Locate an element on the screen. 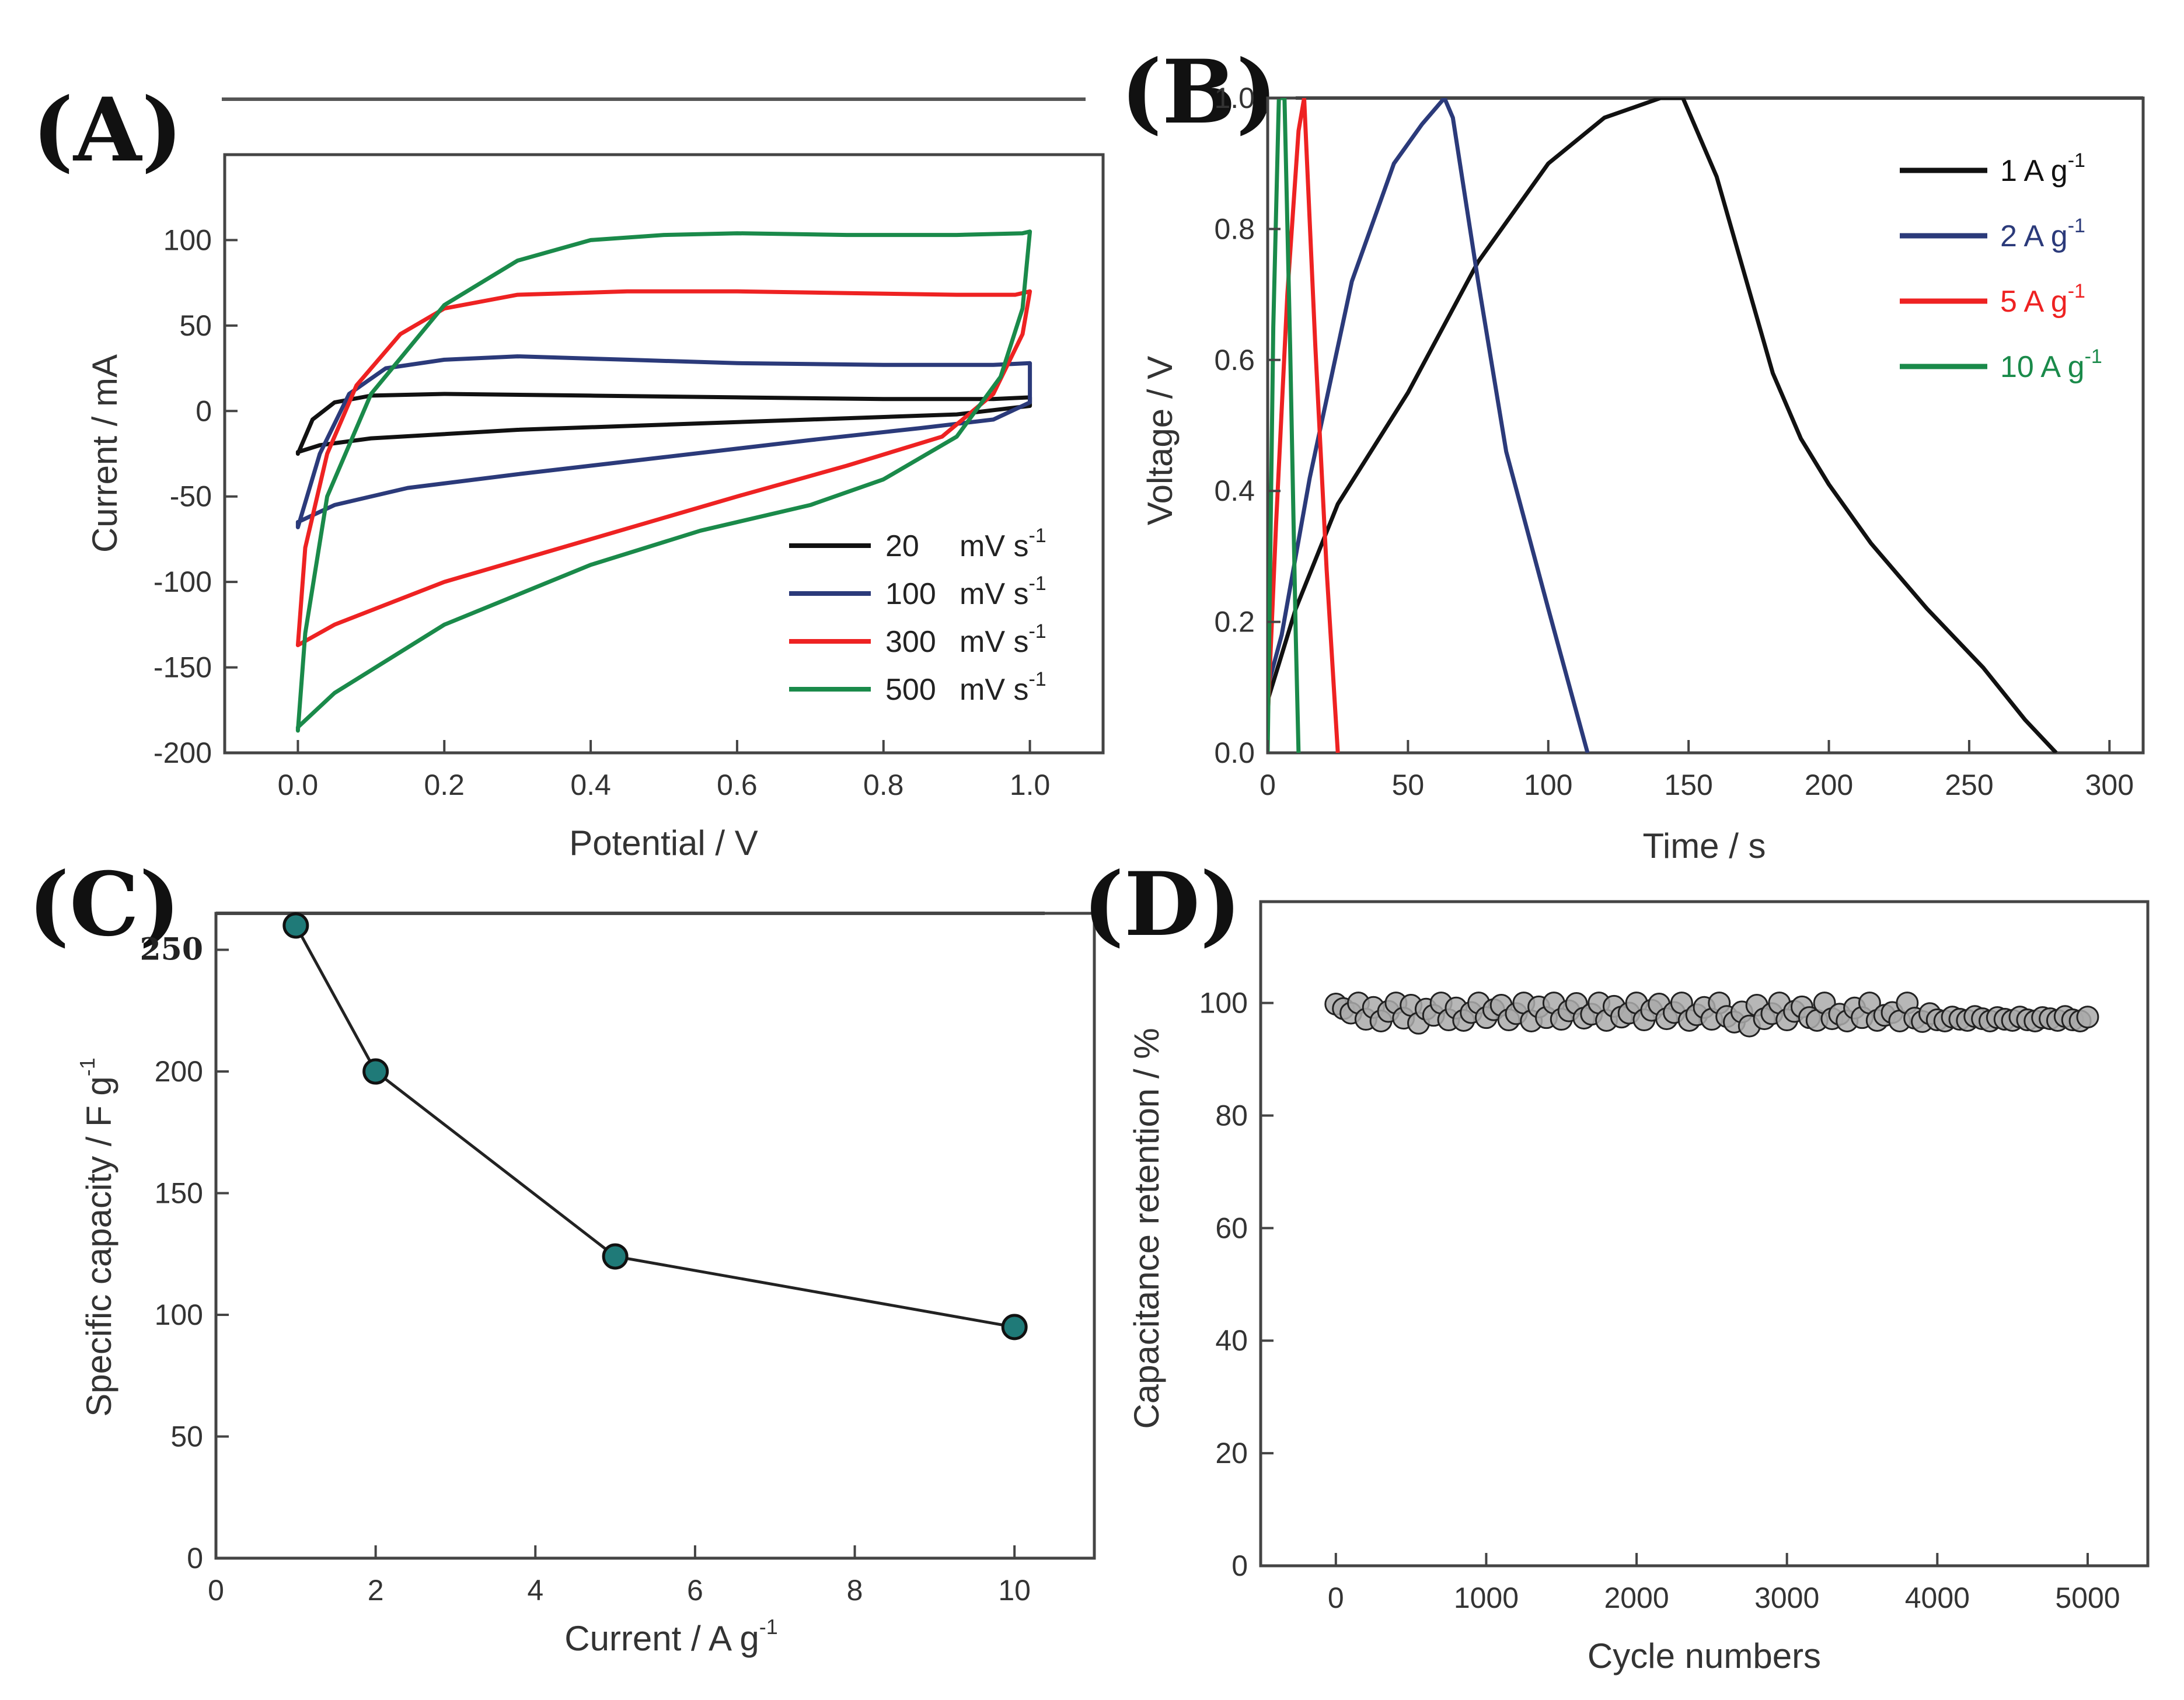  panel-c-y-ticks: 0 50 100 150 200 250 is located at coordinates (184, 1253).